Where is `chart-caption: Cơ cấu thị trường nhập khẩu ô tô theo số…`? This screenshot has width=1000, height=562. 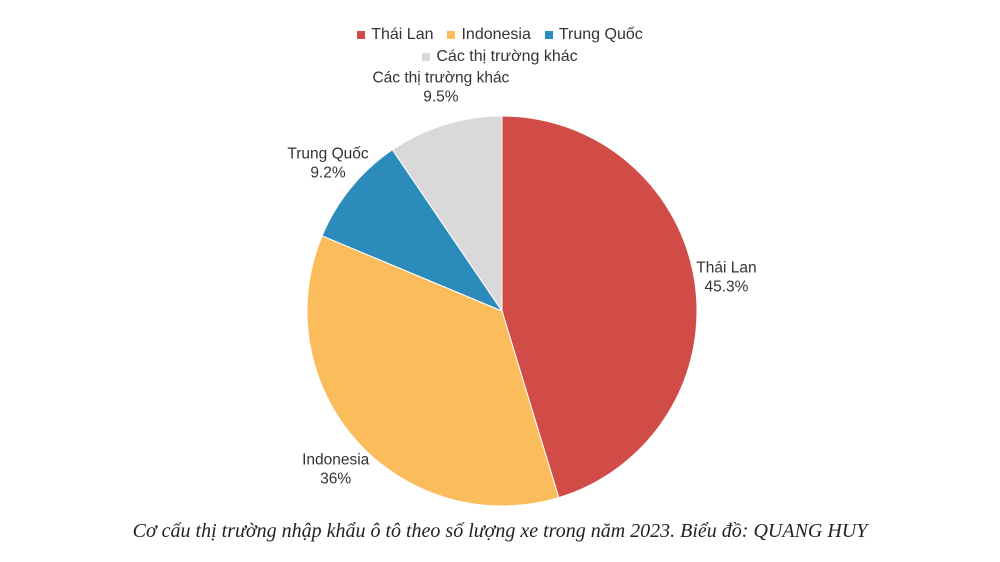
chart-caption: Cơ cấu thị trường nhập khẩu ô tô theo số… is located at coordinates (500, 531).